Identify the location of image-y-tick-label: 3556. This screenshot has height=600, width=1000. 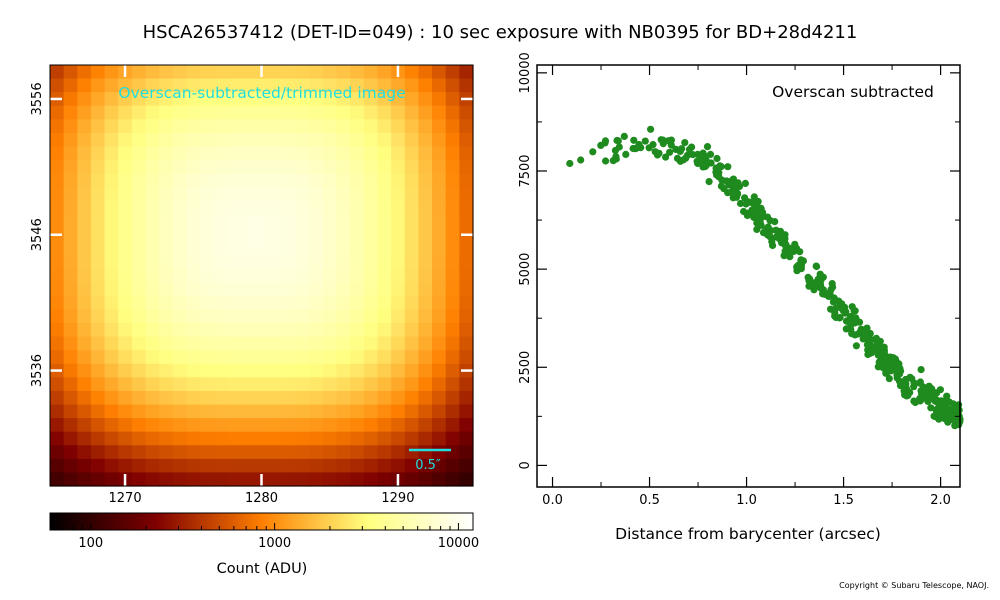
(37, 98).